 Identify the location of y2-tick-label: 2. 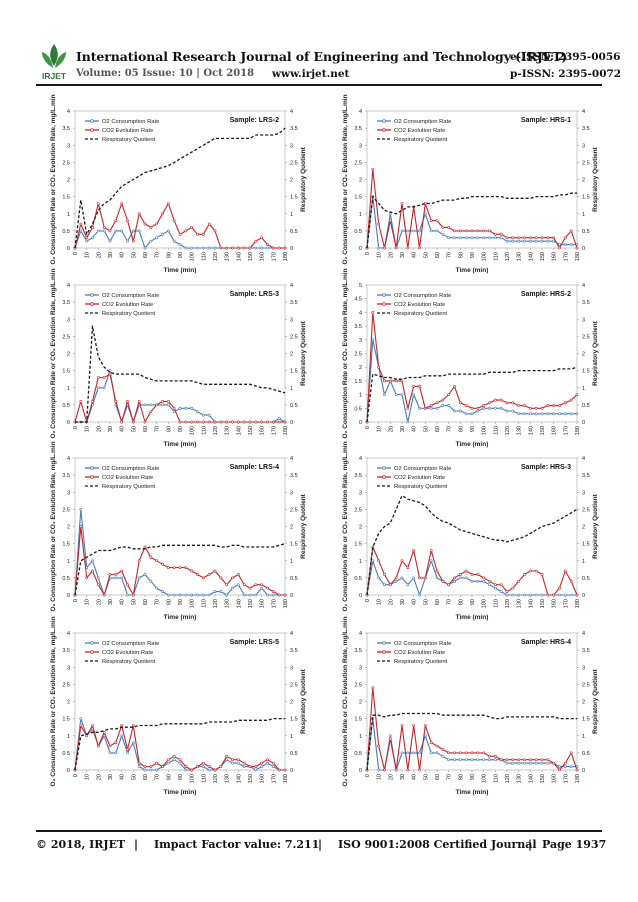
(291, 355).